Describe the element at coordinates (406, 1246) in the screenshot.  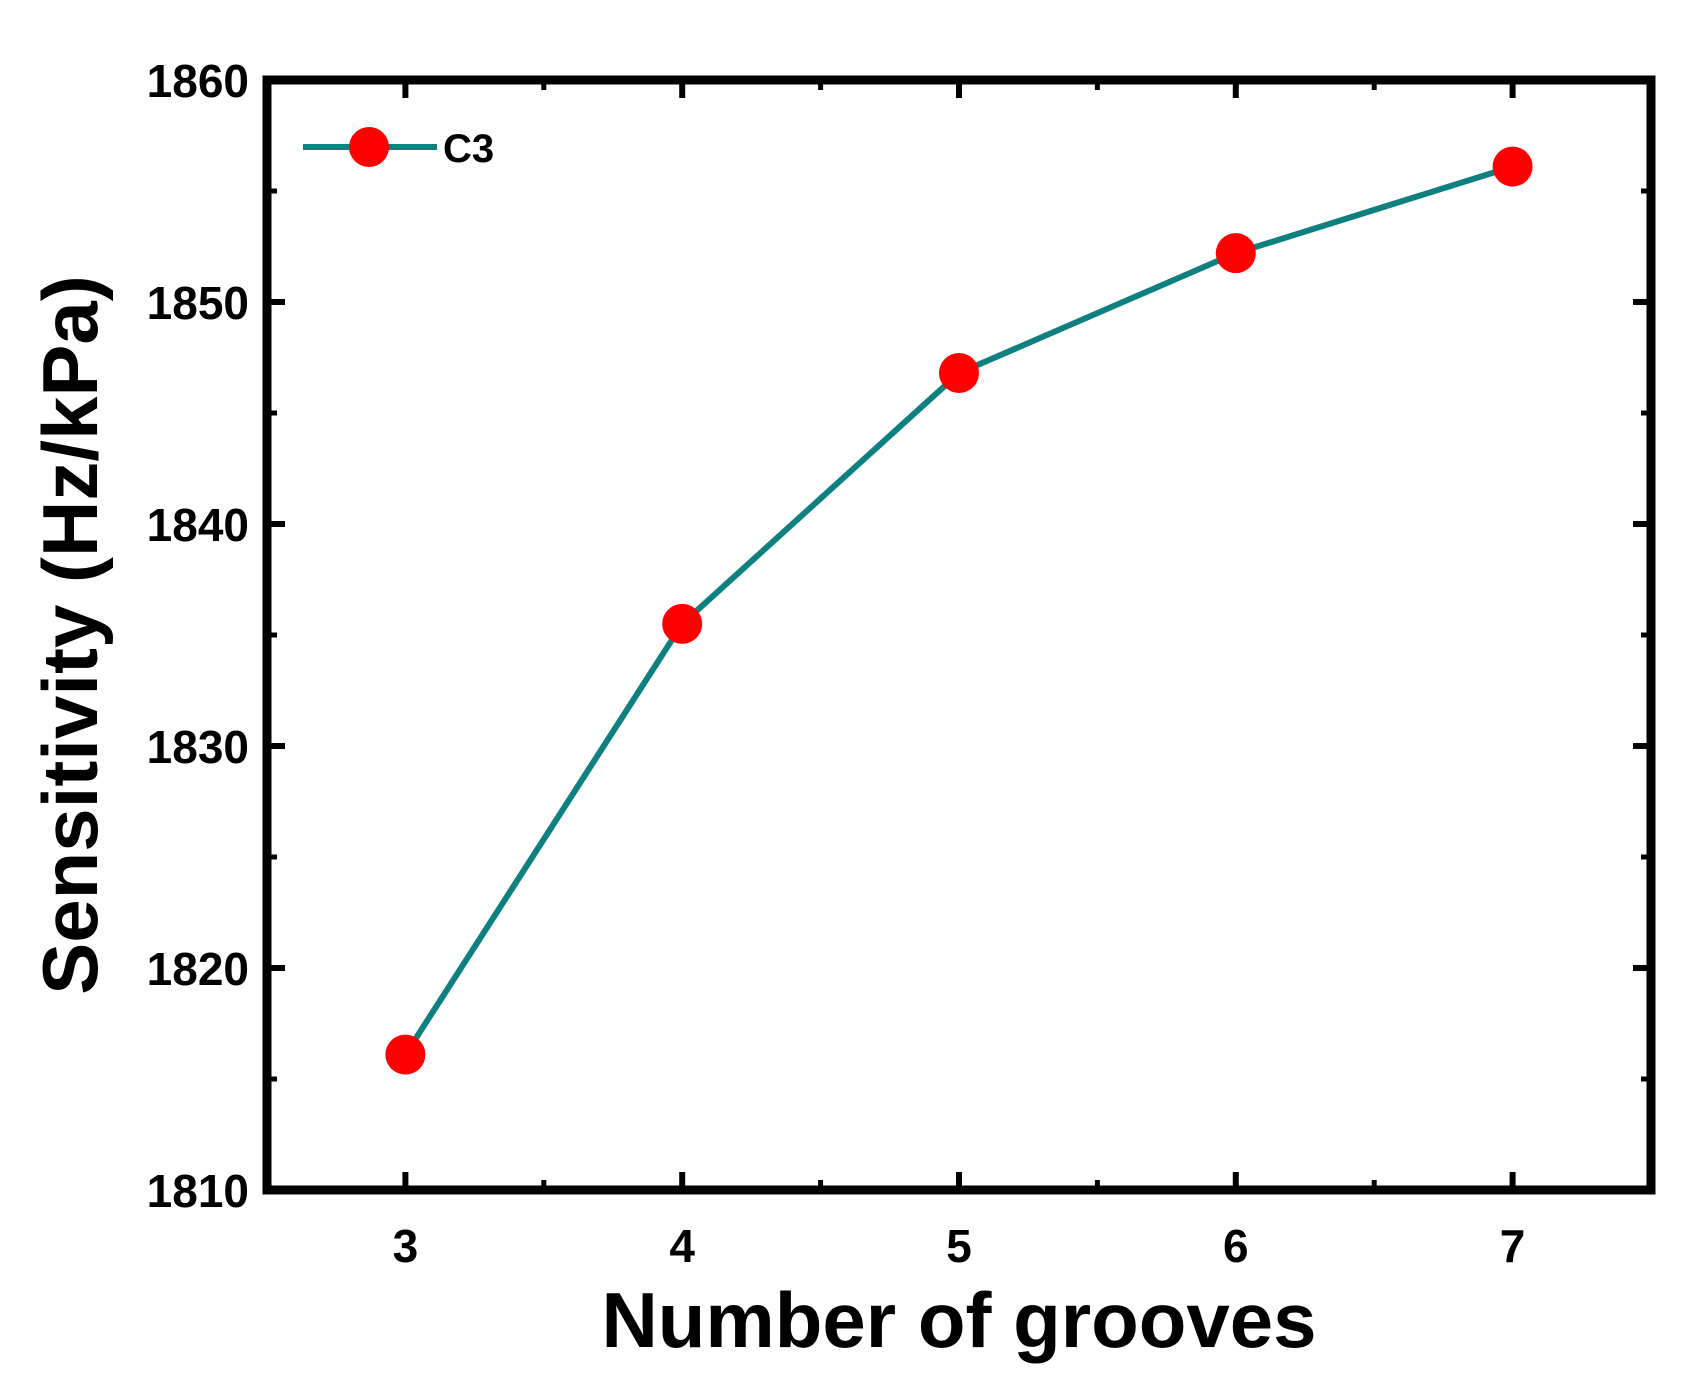
I see `x-tick-label: 3` at that location.